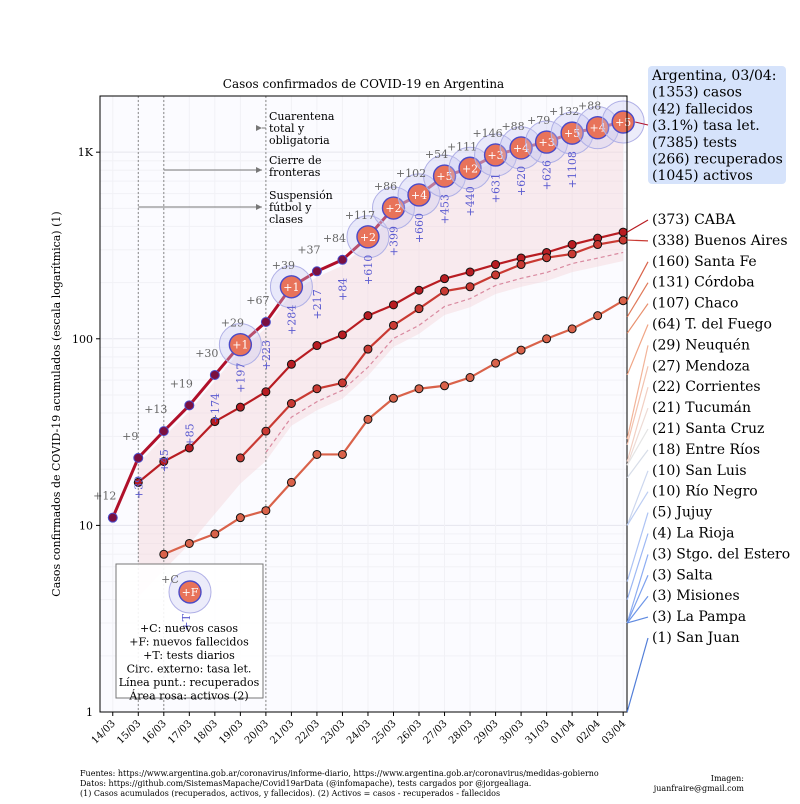  What do you see at coordinates (190, 592) in the screenshot?
I see `legend-sample-deaths: +F` at bounding box center [190, 592].